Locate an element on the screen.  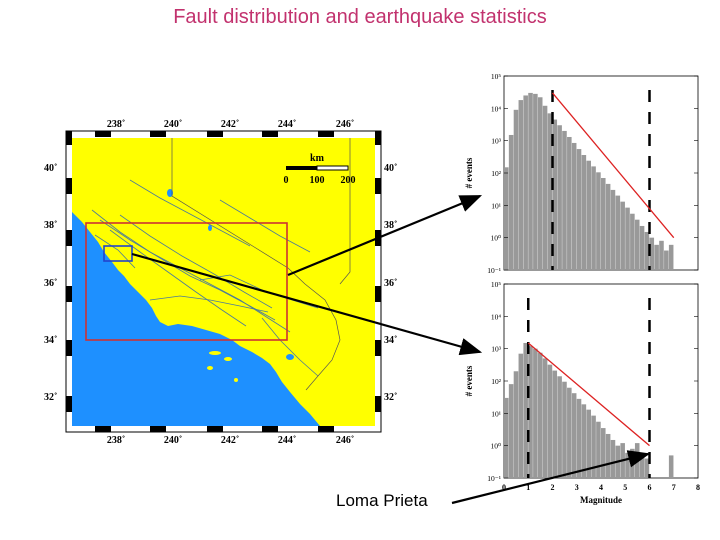
lat-label-left-32: 32˚ is located at coordinates (50, 397).